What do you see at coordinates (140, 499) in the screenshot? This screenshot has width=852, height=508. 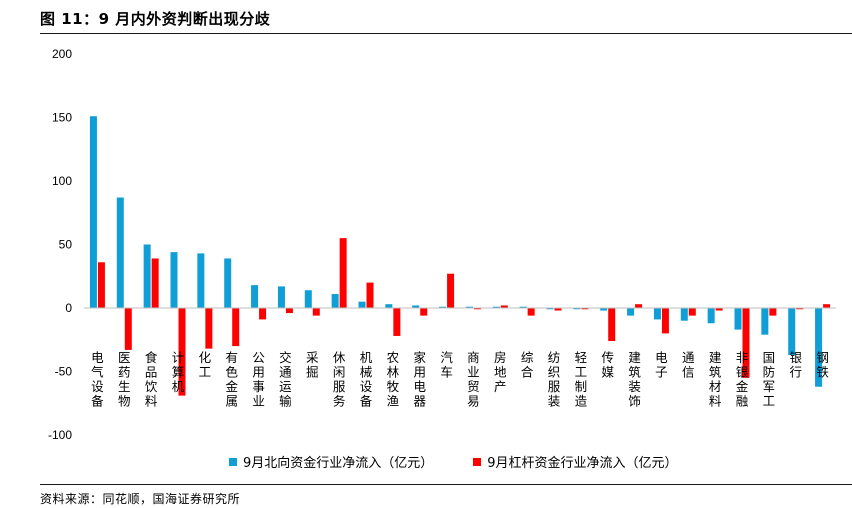 I see `source-note: 资料来源：同花顺，国海证券研究所` at bounding box center [140, 499].